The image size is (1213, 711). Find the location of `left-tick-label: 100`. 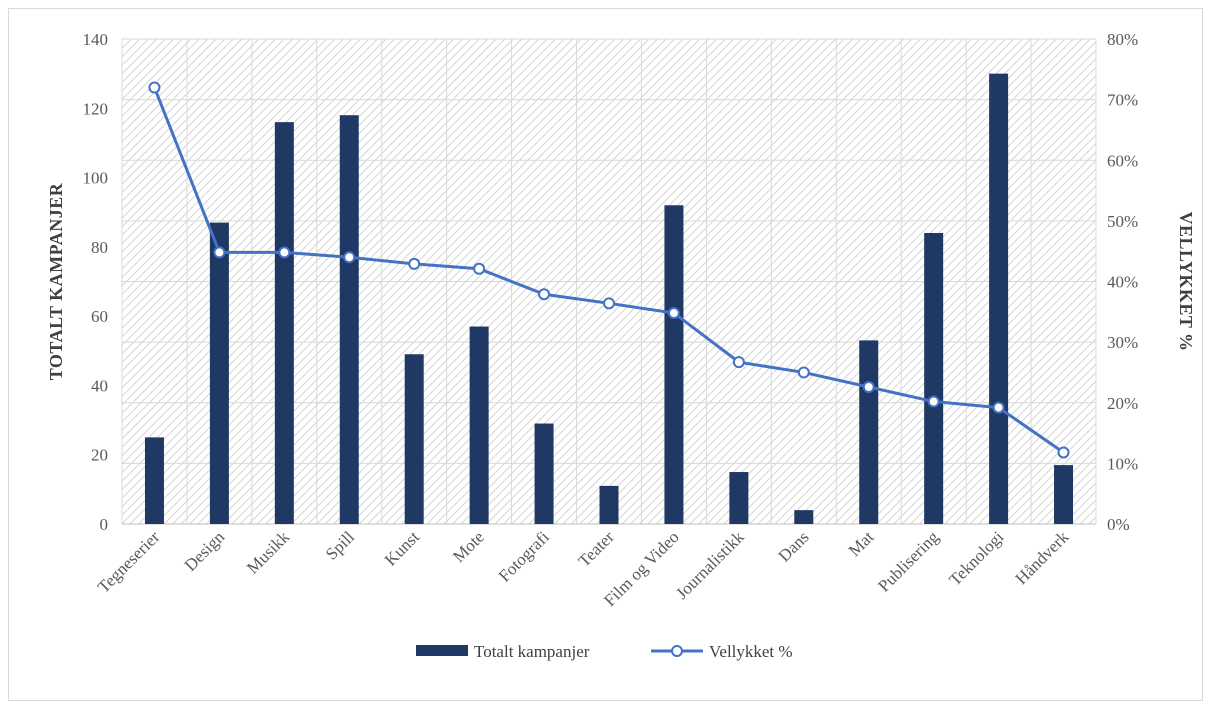

left-tick-label: 100 is located at coordinates (96, 178).